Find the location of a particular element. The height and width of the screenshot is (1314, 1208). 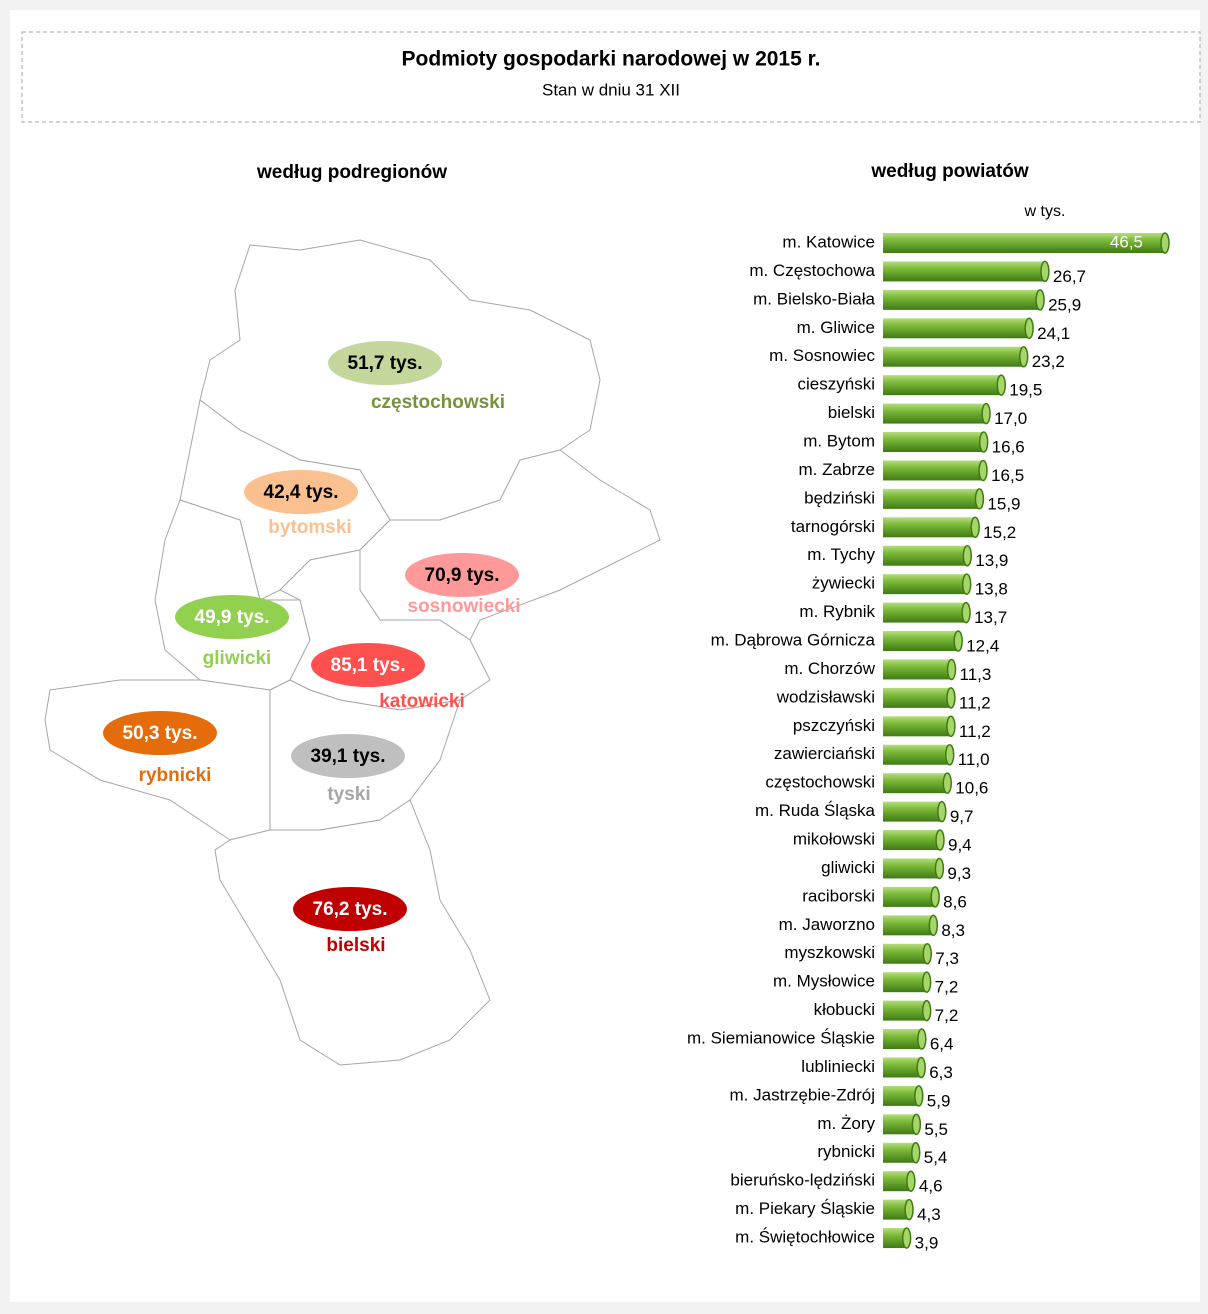

value-label: 24,1 is located at coordinates (1053, 333).